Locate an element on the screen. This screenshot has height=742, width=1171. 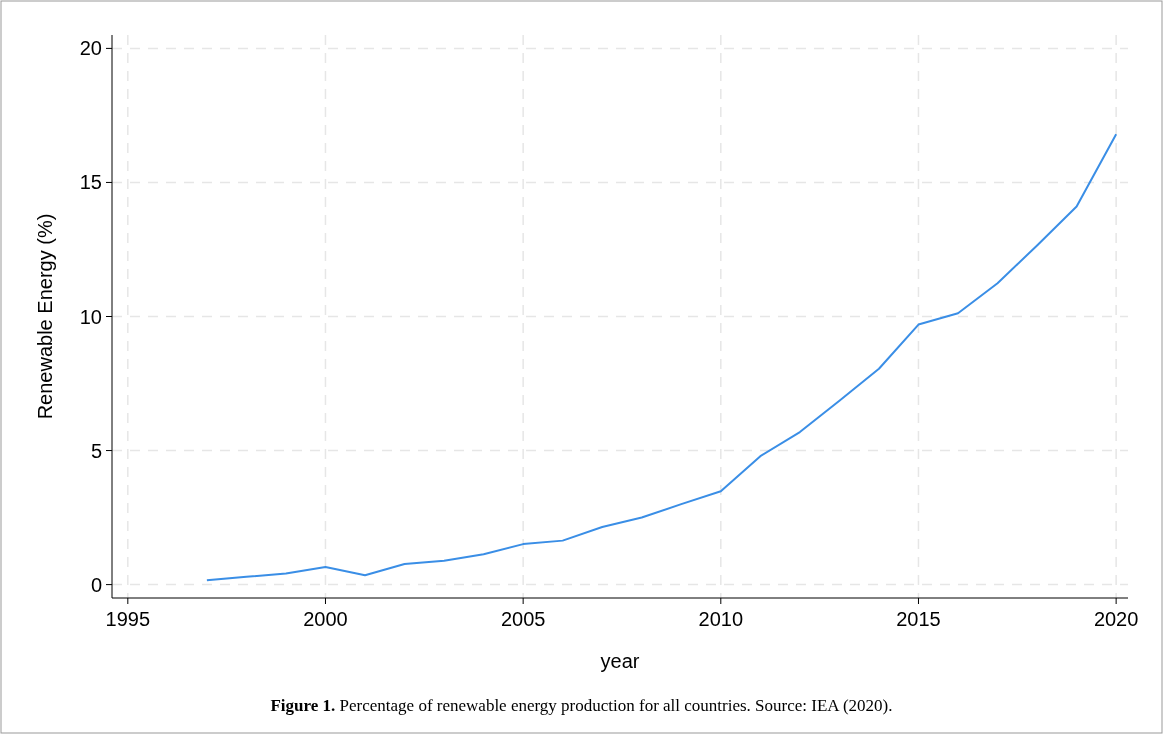
x-tick-label: 2010 is located at coordinates (721, 619).